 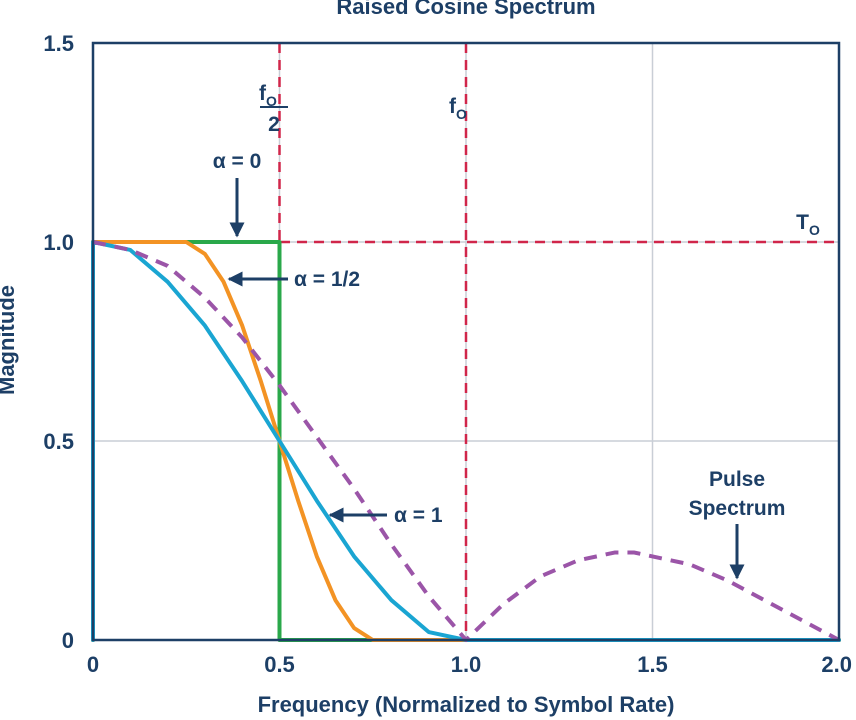 What do you see at coordinates (274, 124) in the screenshot?
I see `fo-half-denominator: 2` at bounding box center [274, 124].